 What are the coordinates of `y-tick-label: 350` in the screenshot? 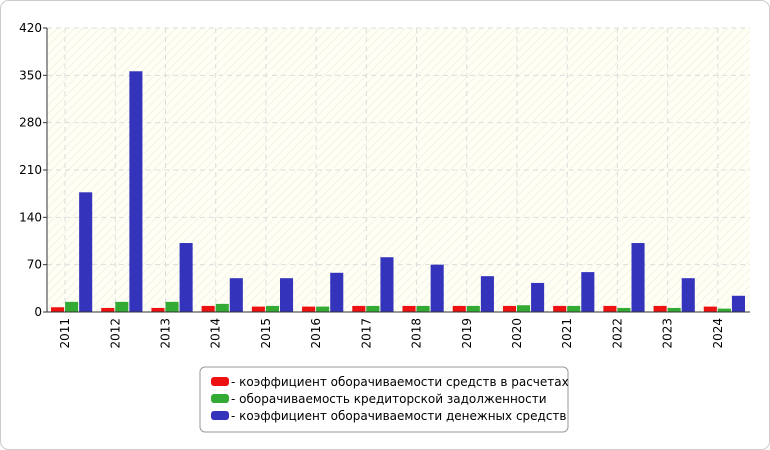 It's located at (30, 75).